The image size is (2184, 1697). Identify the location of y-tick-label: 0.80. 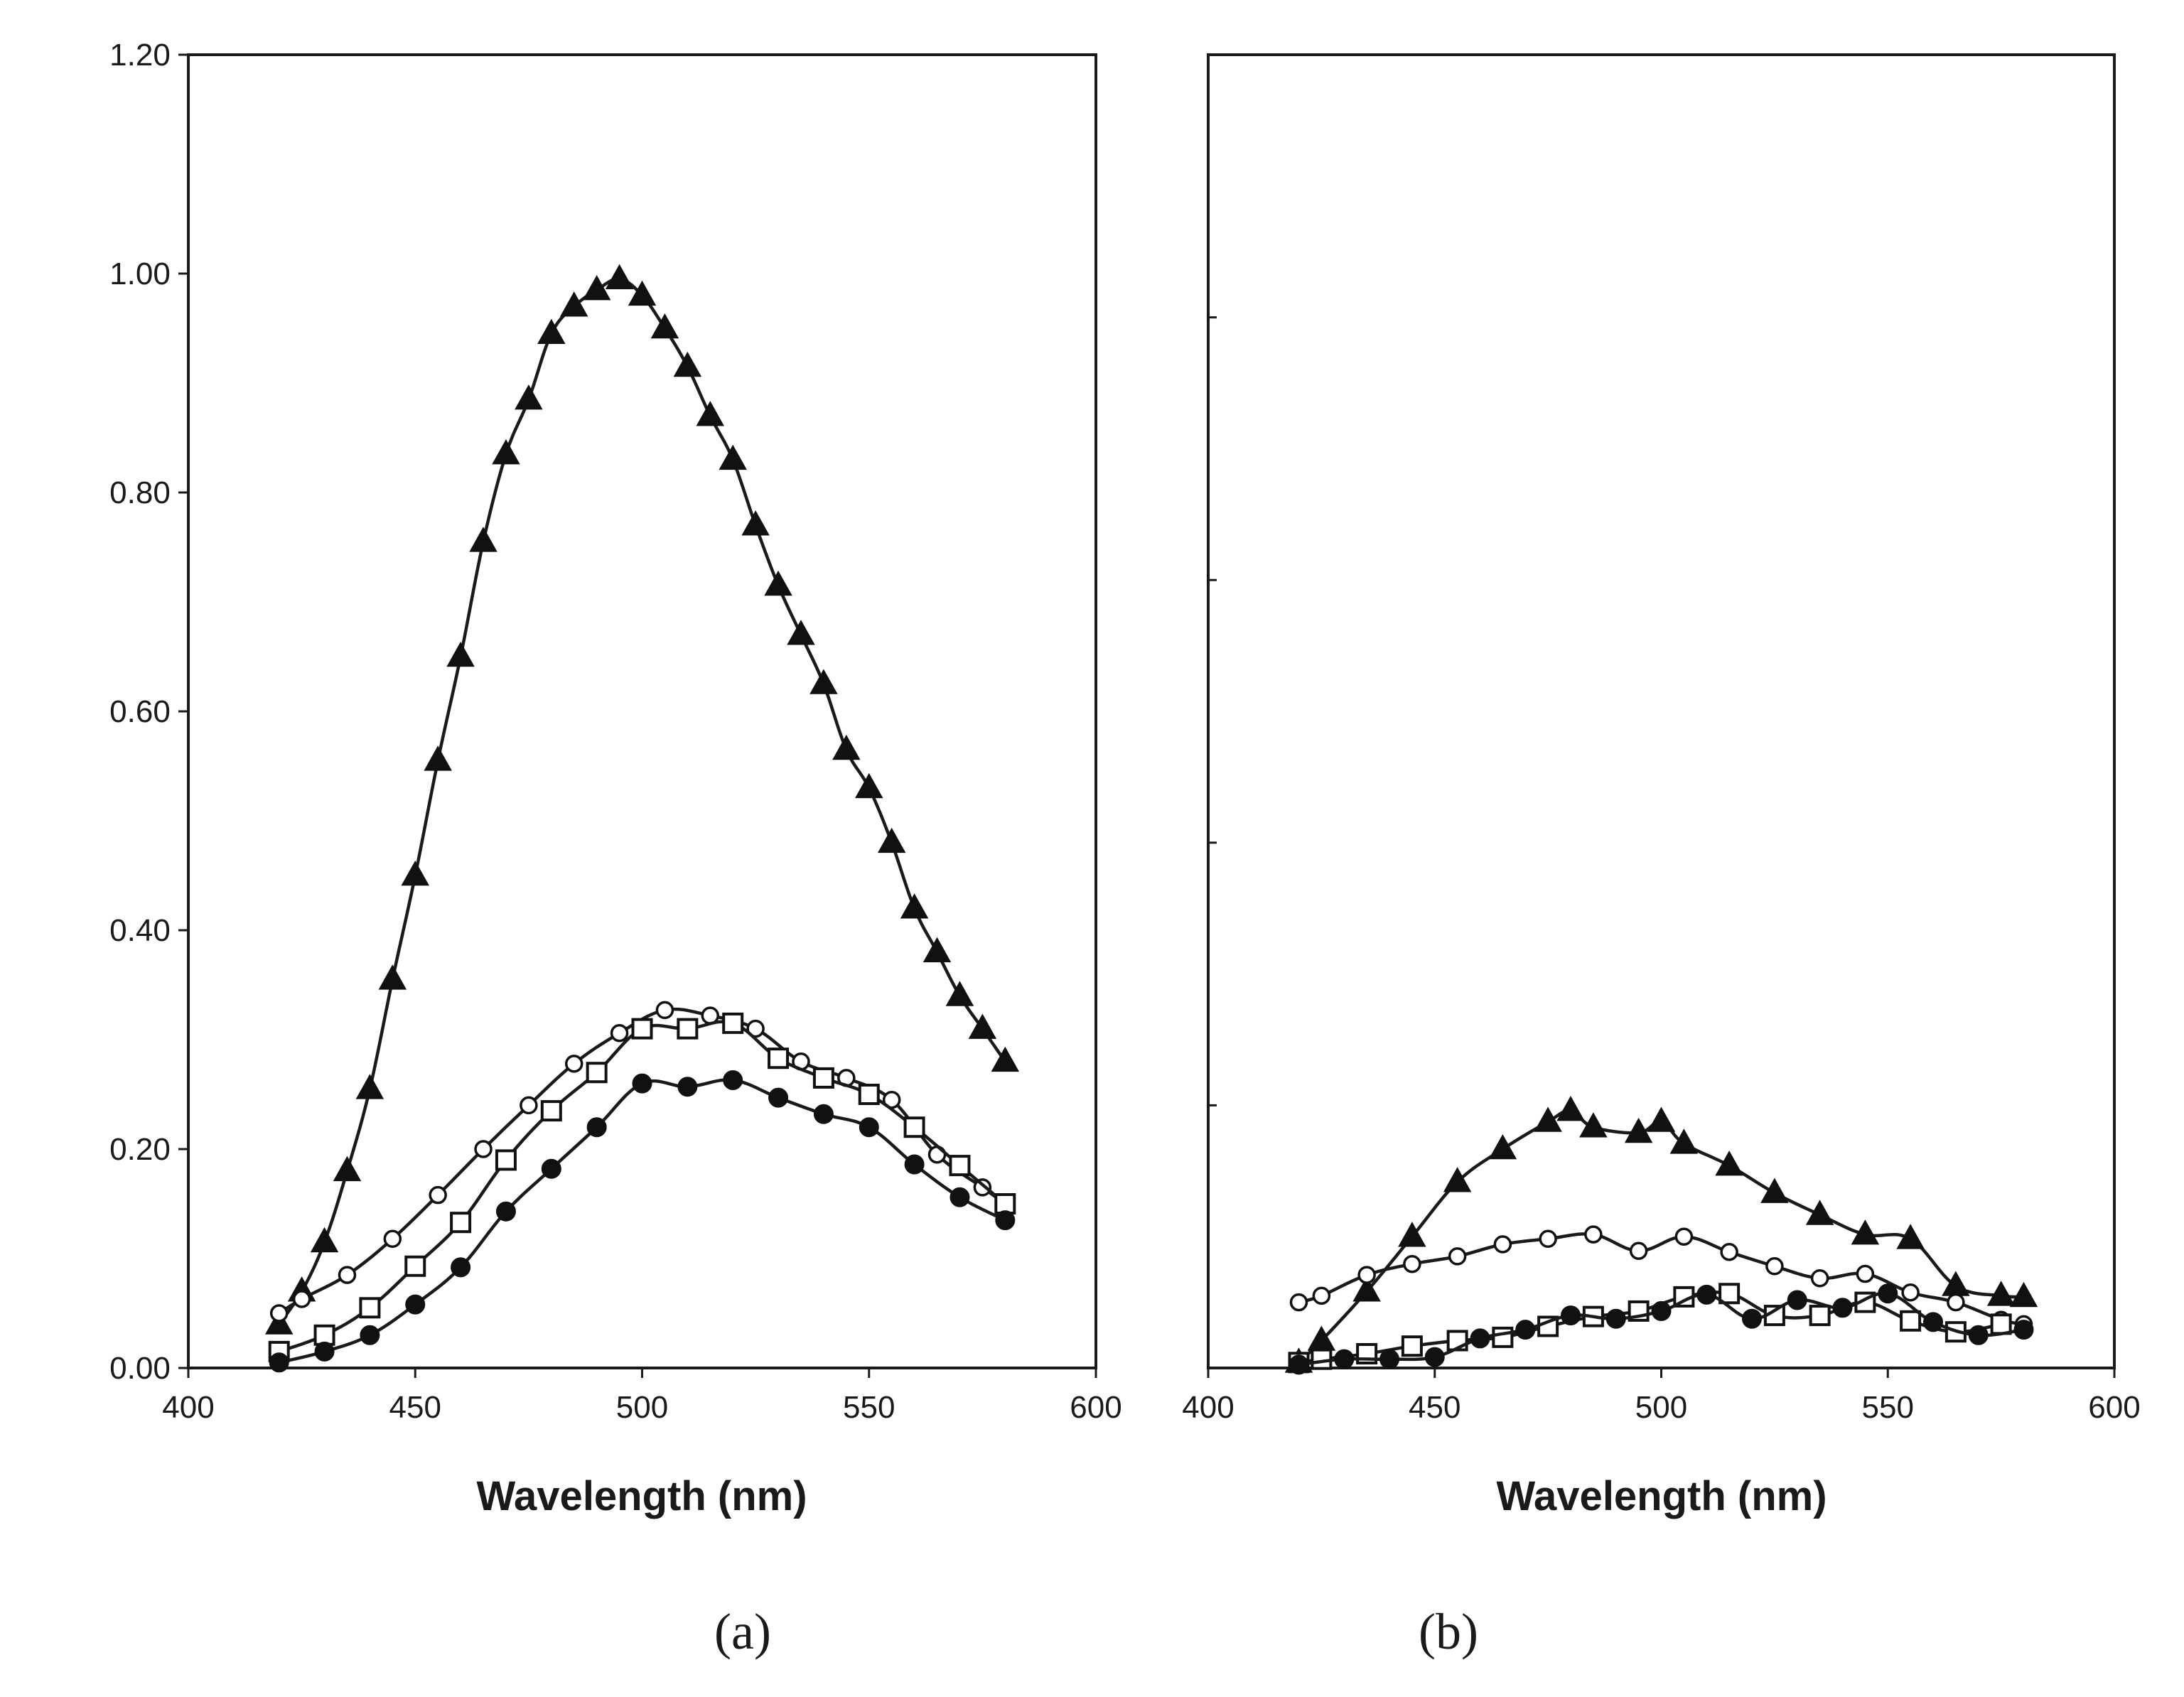
(140, 492).